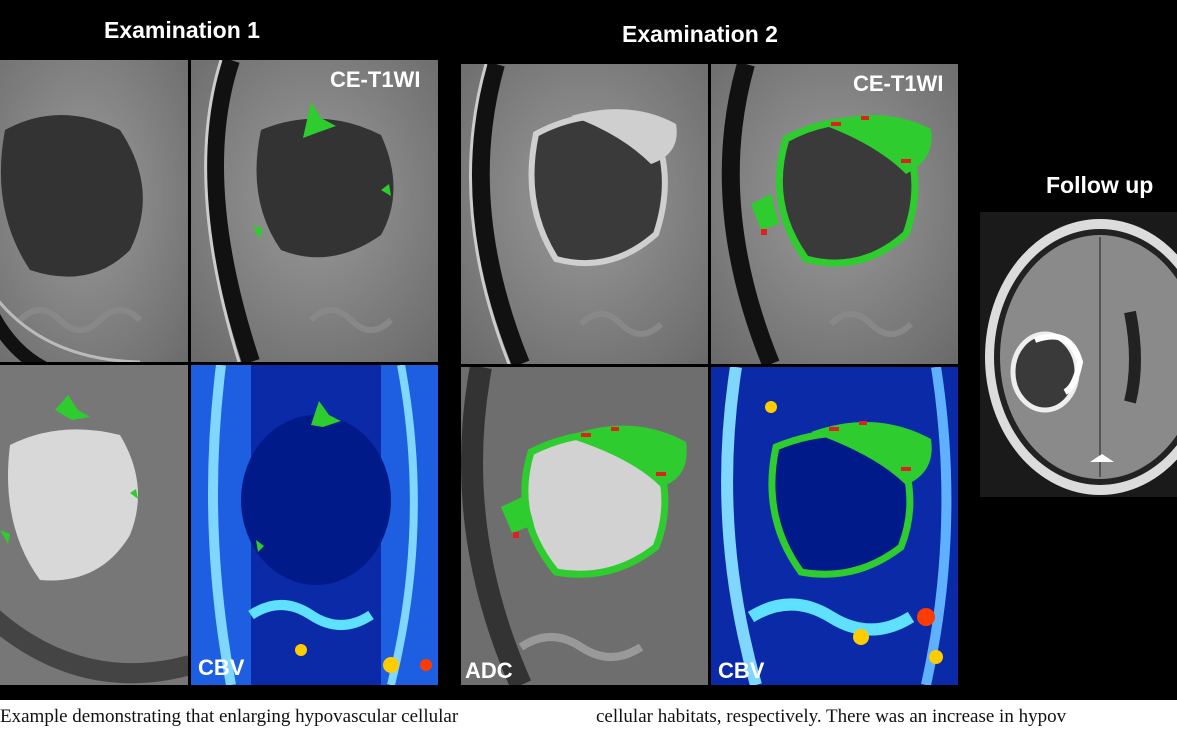  I want to click on exam2-cbv-label: CBV, so click(741, 670).